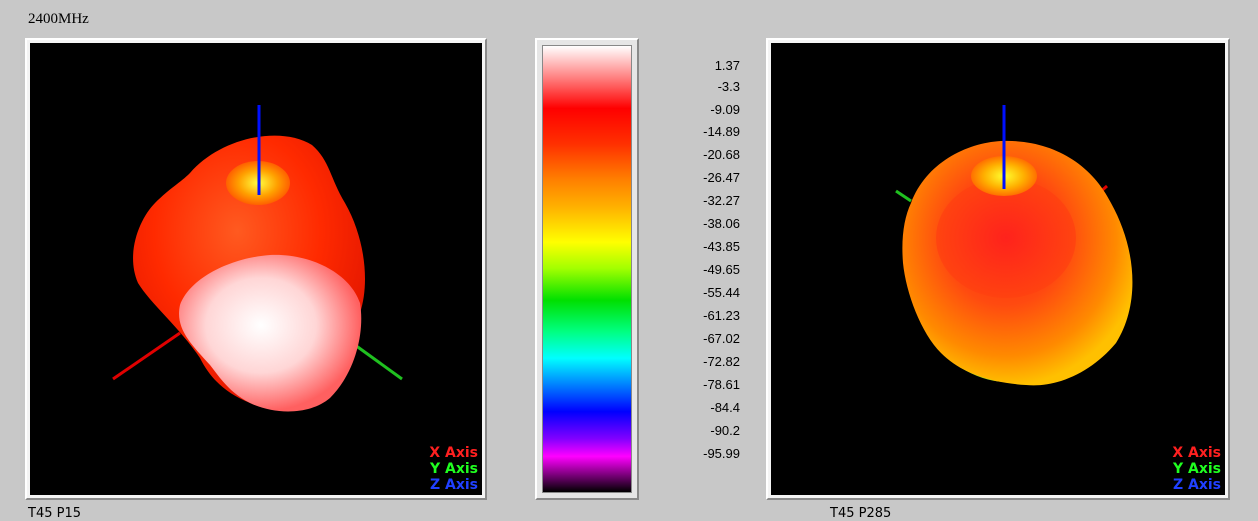 Image resolution: width=1258 pixels, height=521 pixels. I want to click on lobe-center, so click(1006, 238).